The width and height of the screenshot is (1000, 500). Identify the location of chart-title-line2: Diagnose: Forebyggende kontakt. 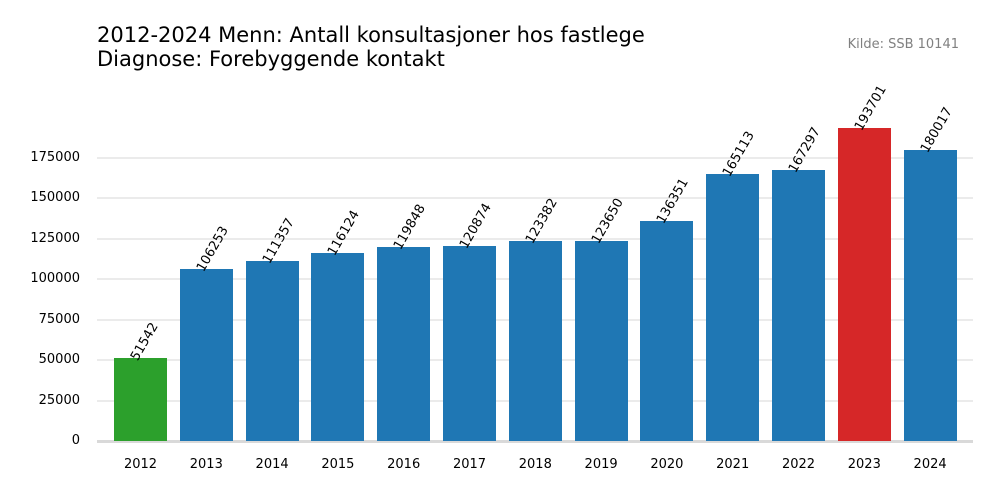
(271, 59).